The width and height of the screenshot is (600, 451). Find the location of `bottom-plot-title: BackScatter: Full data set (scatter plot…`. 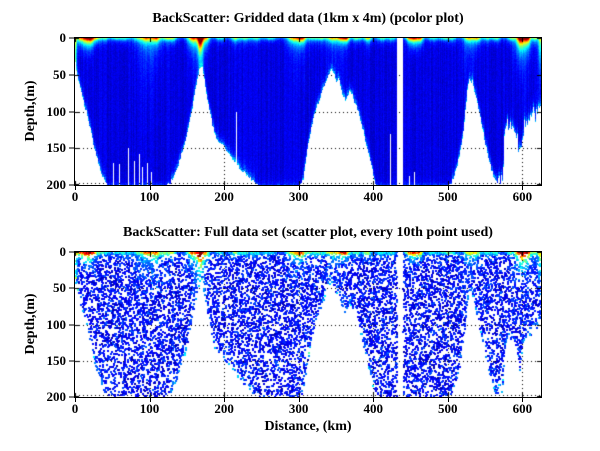

bottom-plot-title: BackScatter: Full data set (scatter plot… is located at coordinates (308, 232).